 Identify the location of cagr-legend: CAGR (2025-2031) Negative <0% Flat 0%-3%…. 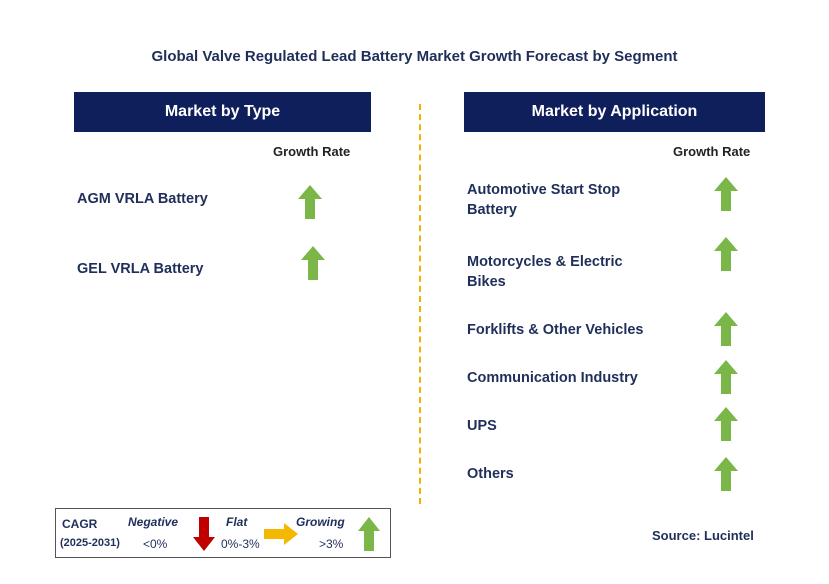
(223, 533).